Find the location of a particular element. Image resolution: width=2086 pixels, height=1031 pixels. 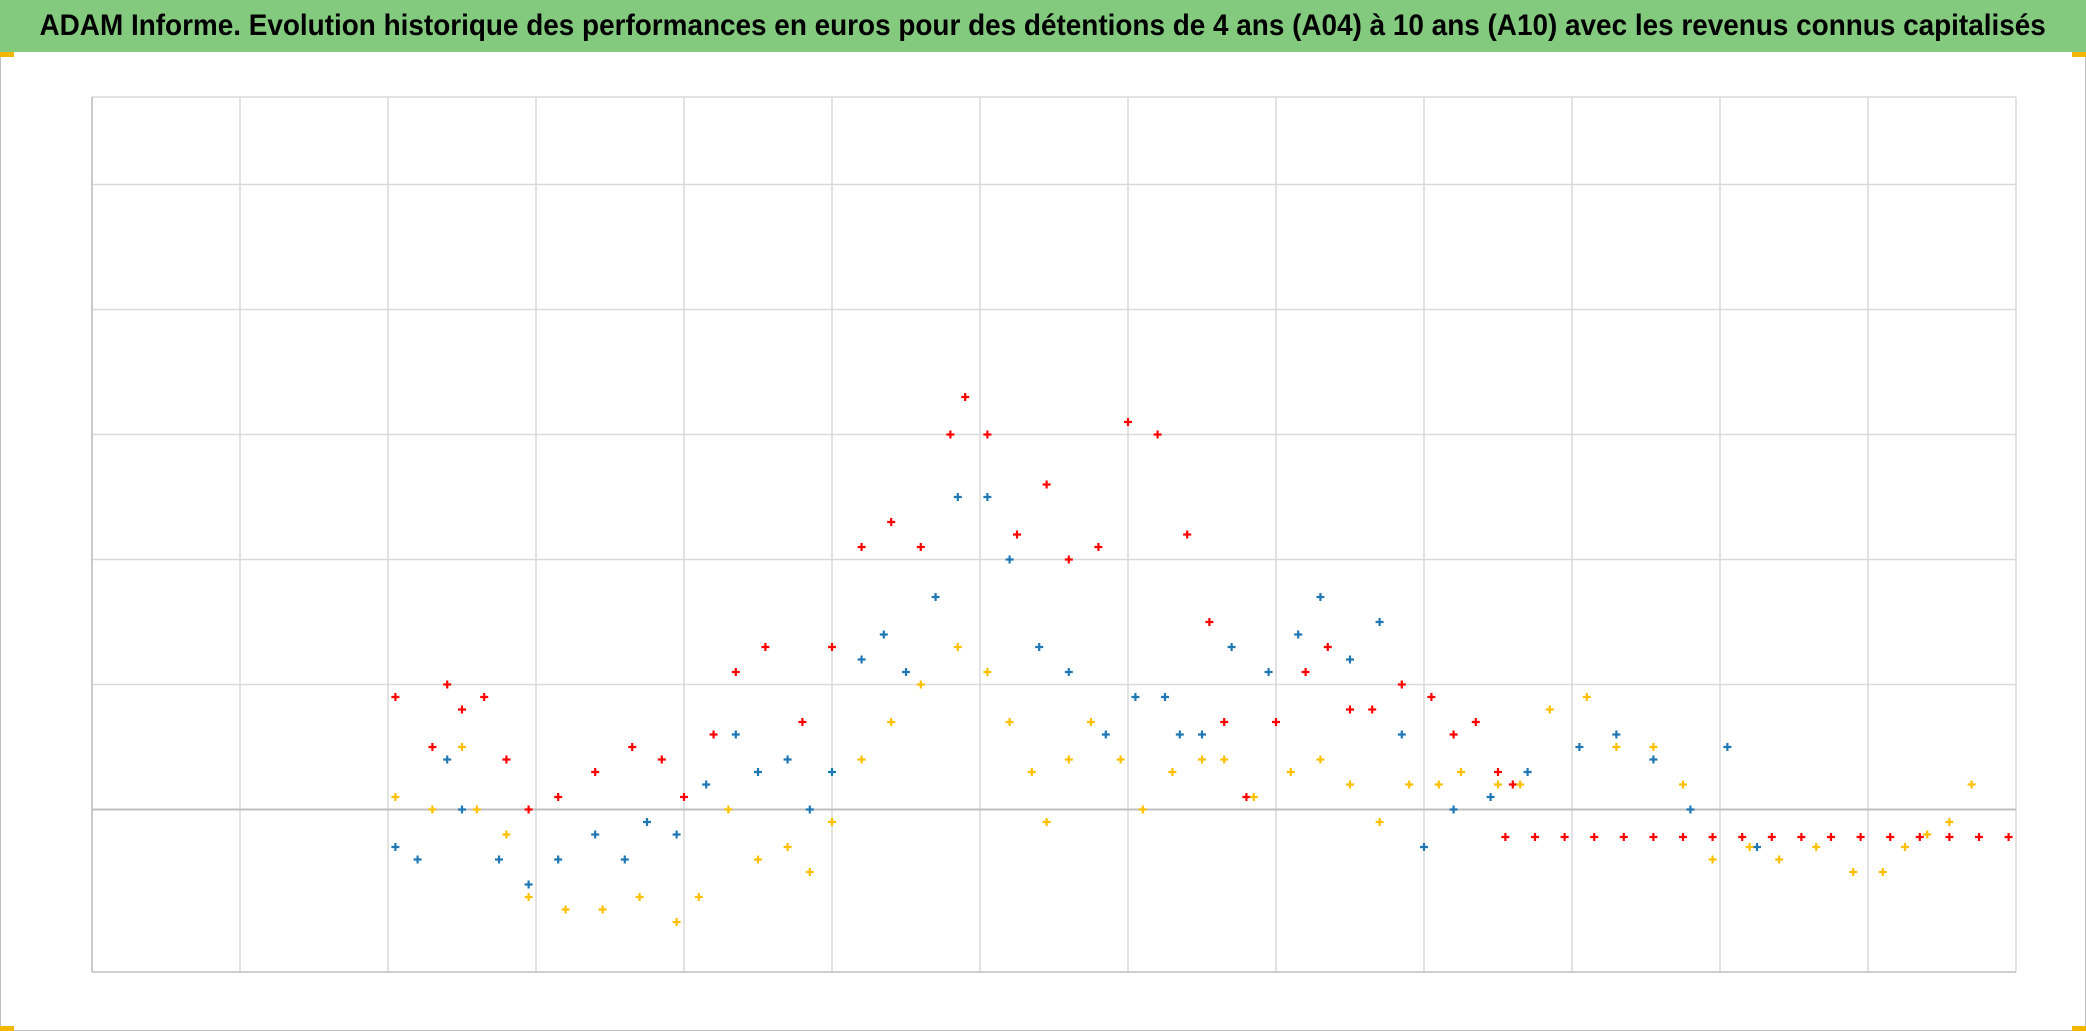

corner-accent-bottom-left is located at coordinates (7, 1028).